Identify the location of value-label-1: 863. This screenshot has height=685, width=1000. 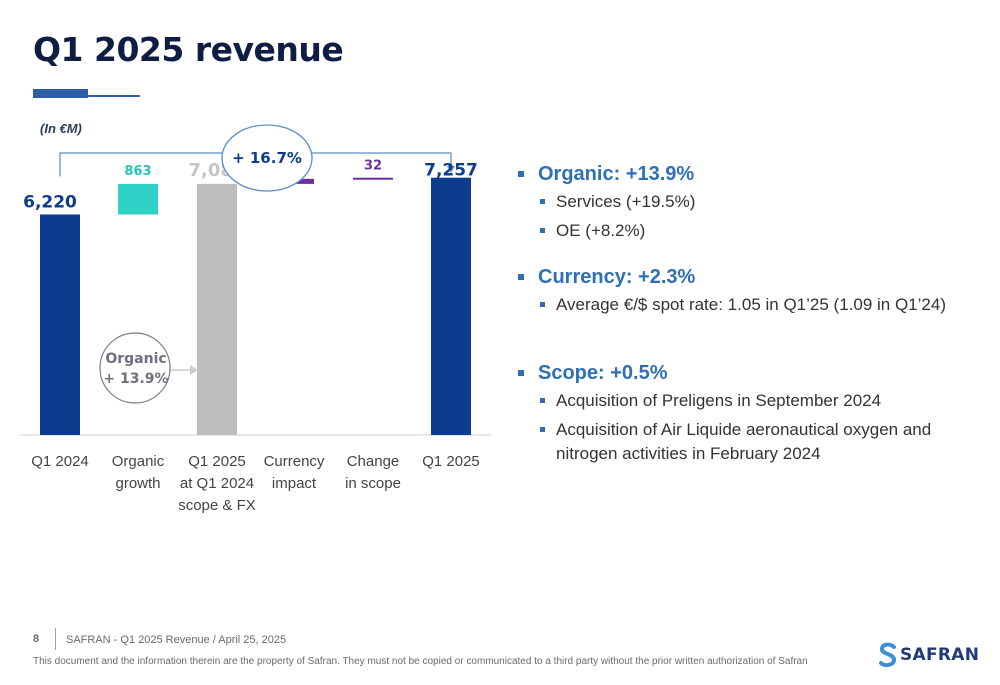
(137, 171).